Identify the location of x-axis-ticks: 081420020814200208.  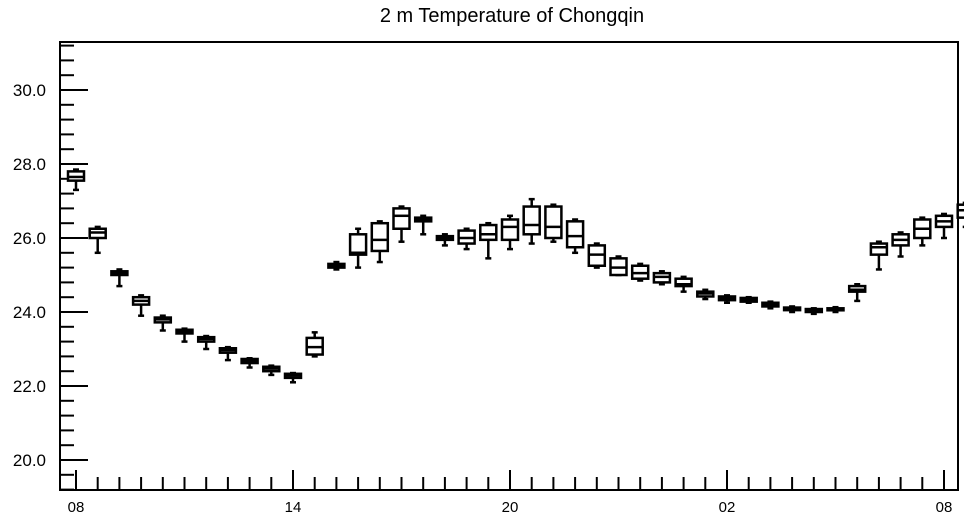
(510, 493).